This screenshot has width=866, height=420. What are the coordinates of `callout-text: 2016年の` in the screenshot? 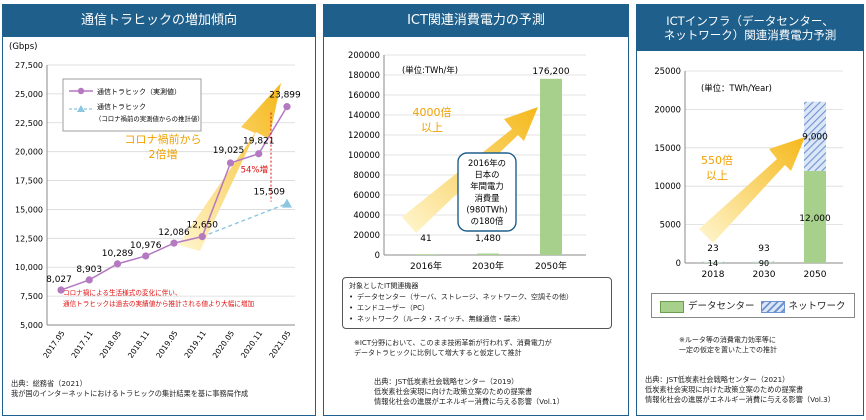 It's located at (487, 163).